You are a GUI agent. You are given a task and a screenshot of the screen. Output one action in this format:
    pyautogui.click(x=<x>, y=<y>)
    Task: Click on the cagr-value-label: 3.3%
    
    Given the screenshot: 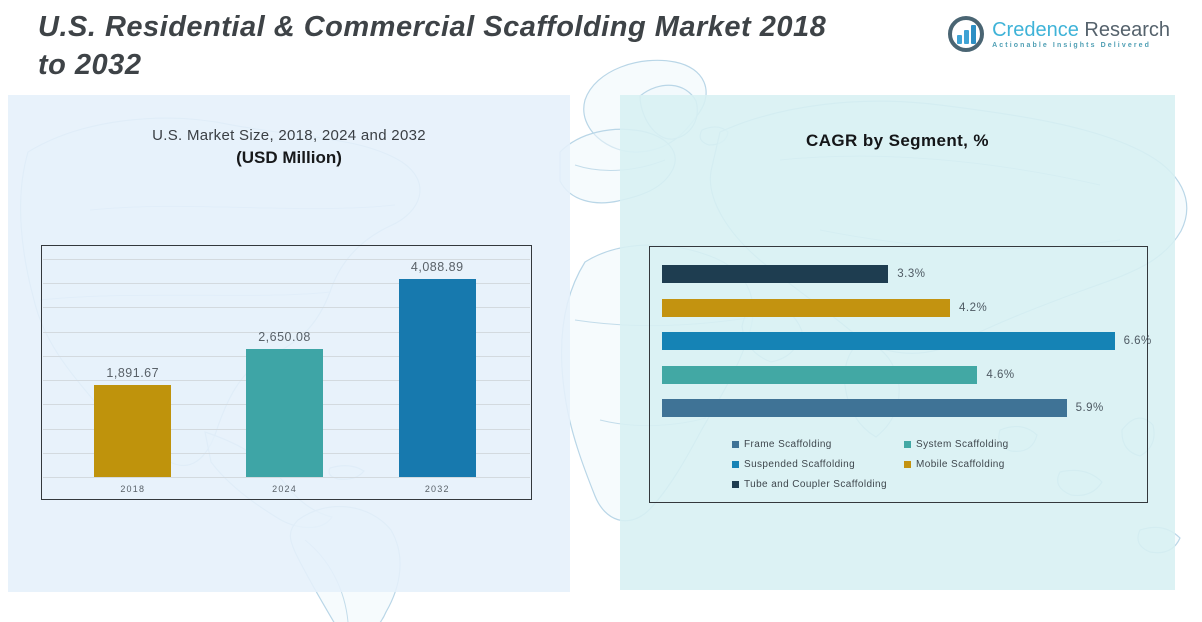 What is the action you would take?
    pyautogui.click(x=911, y=274)
    